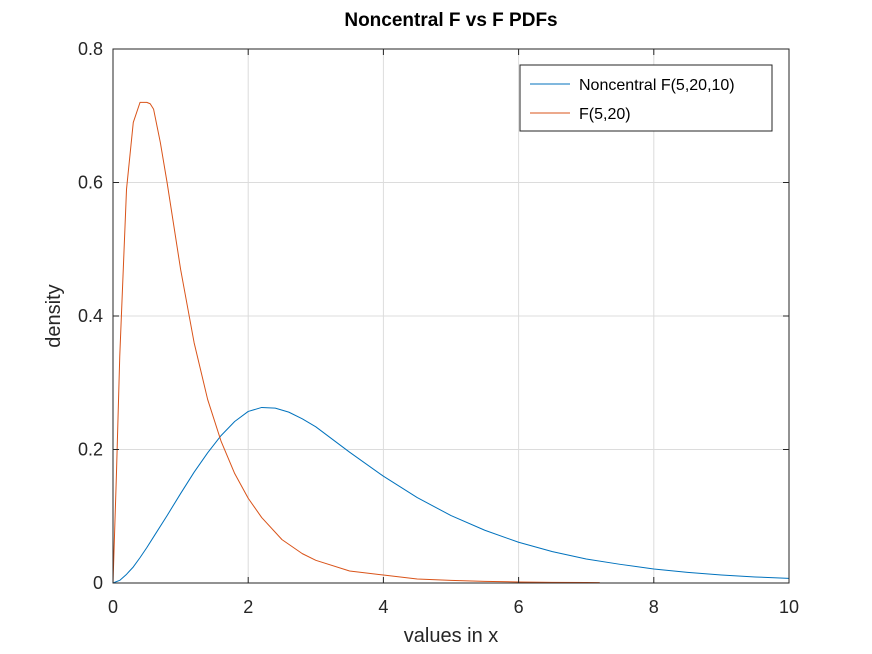  What do you see at coordinates (451, 636) in the screenshot?
I see `x-axis-label: values in x` at bounding box center [451, 636].